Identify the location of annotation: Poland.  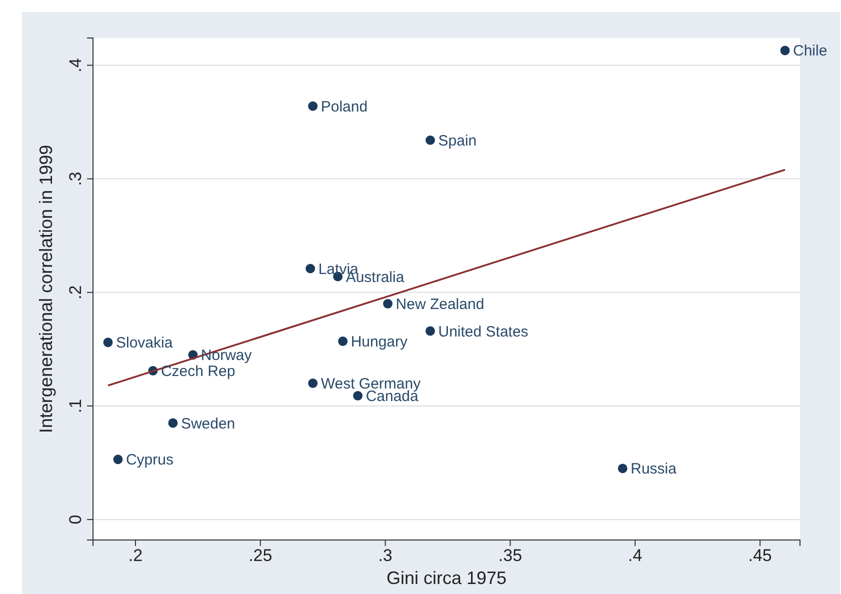
(344, 107).